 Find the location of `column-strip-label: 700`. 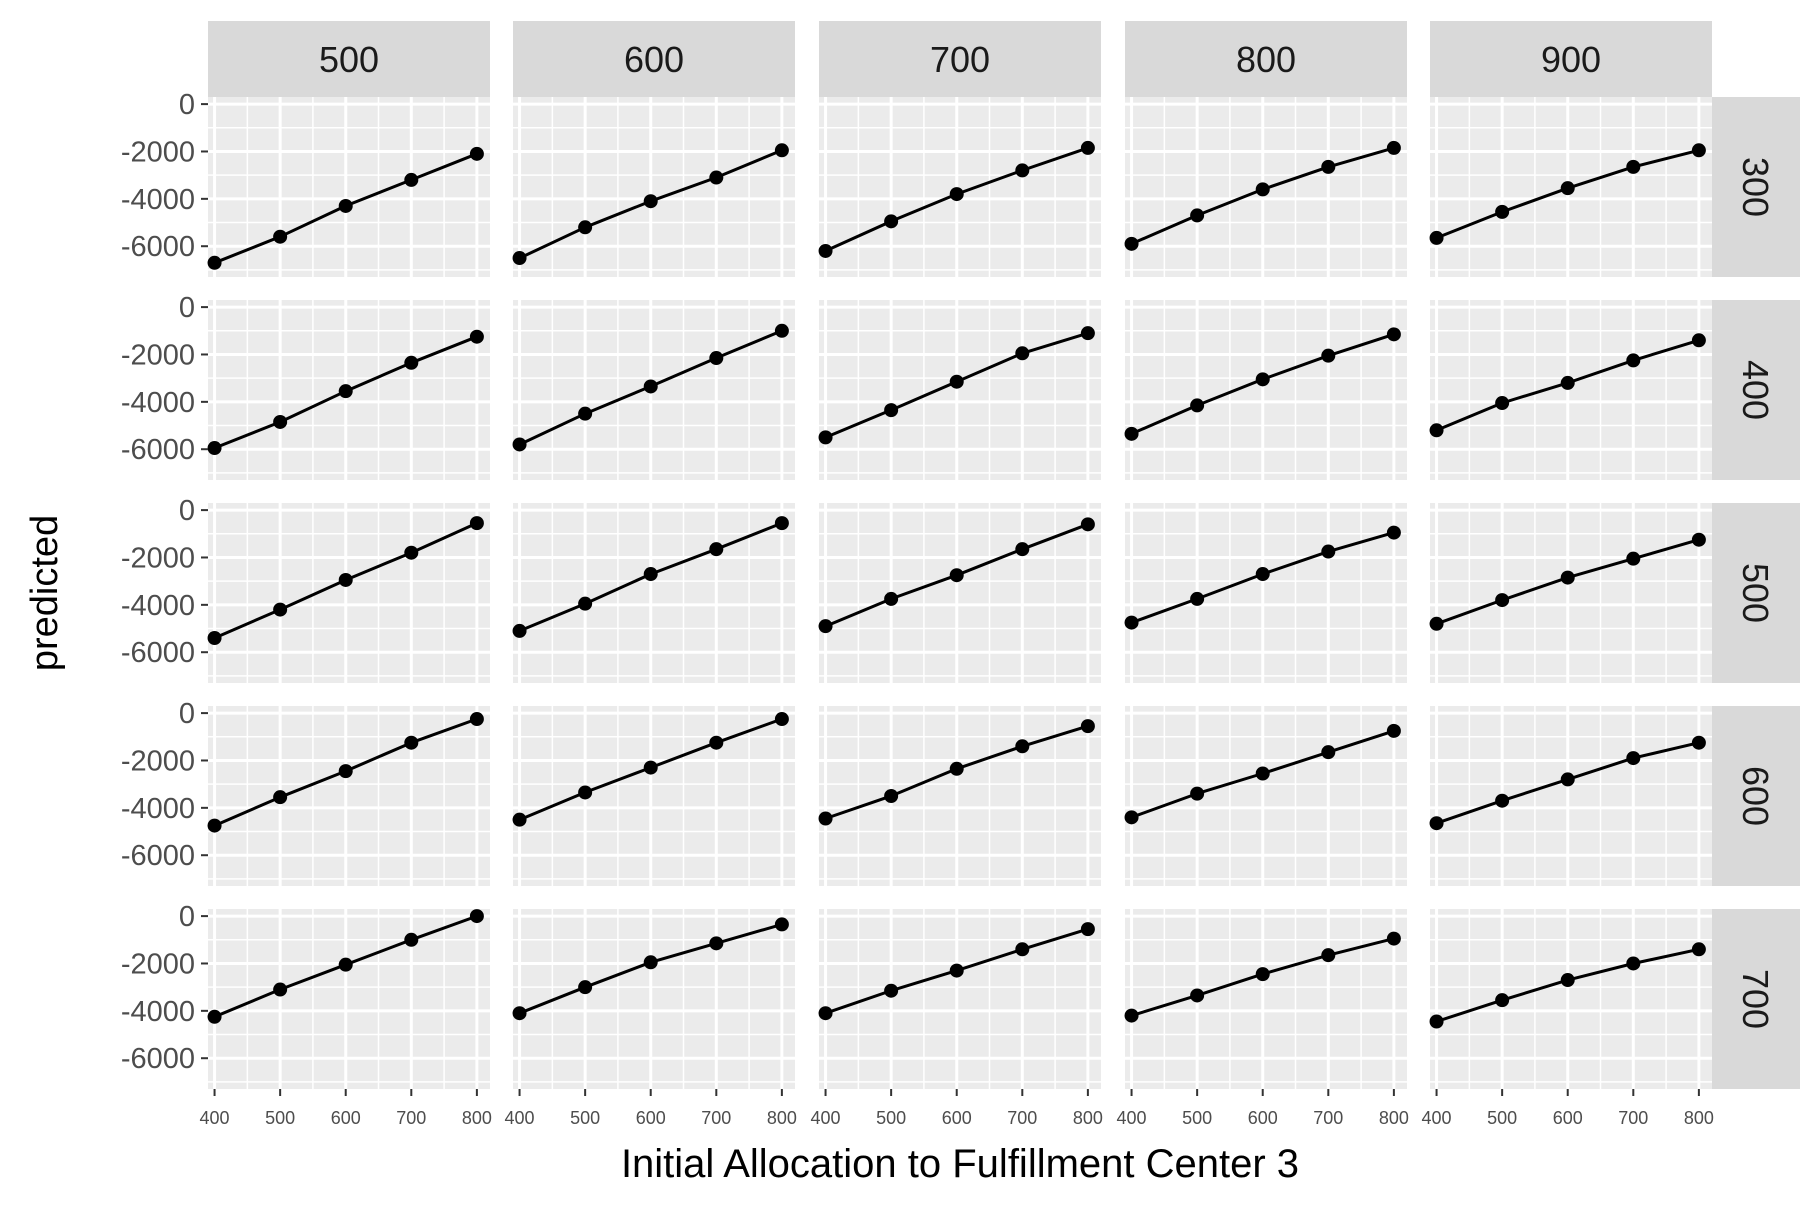

column-strip-label: 700 is located at coordinates (960, 59).